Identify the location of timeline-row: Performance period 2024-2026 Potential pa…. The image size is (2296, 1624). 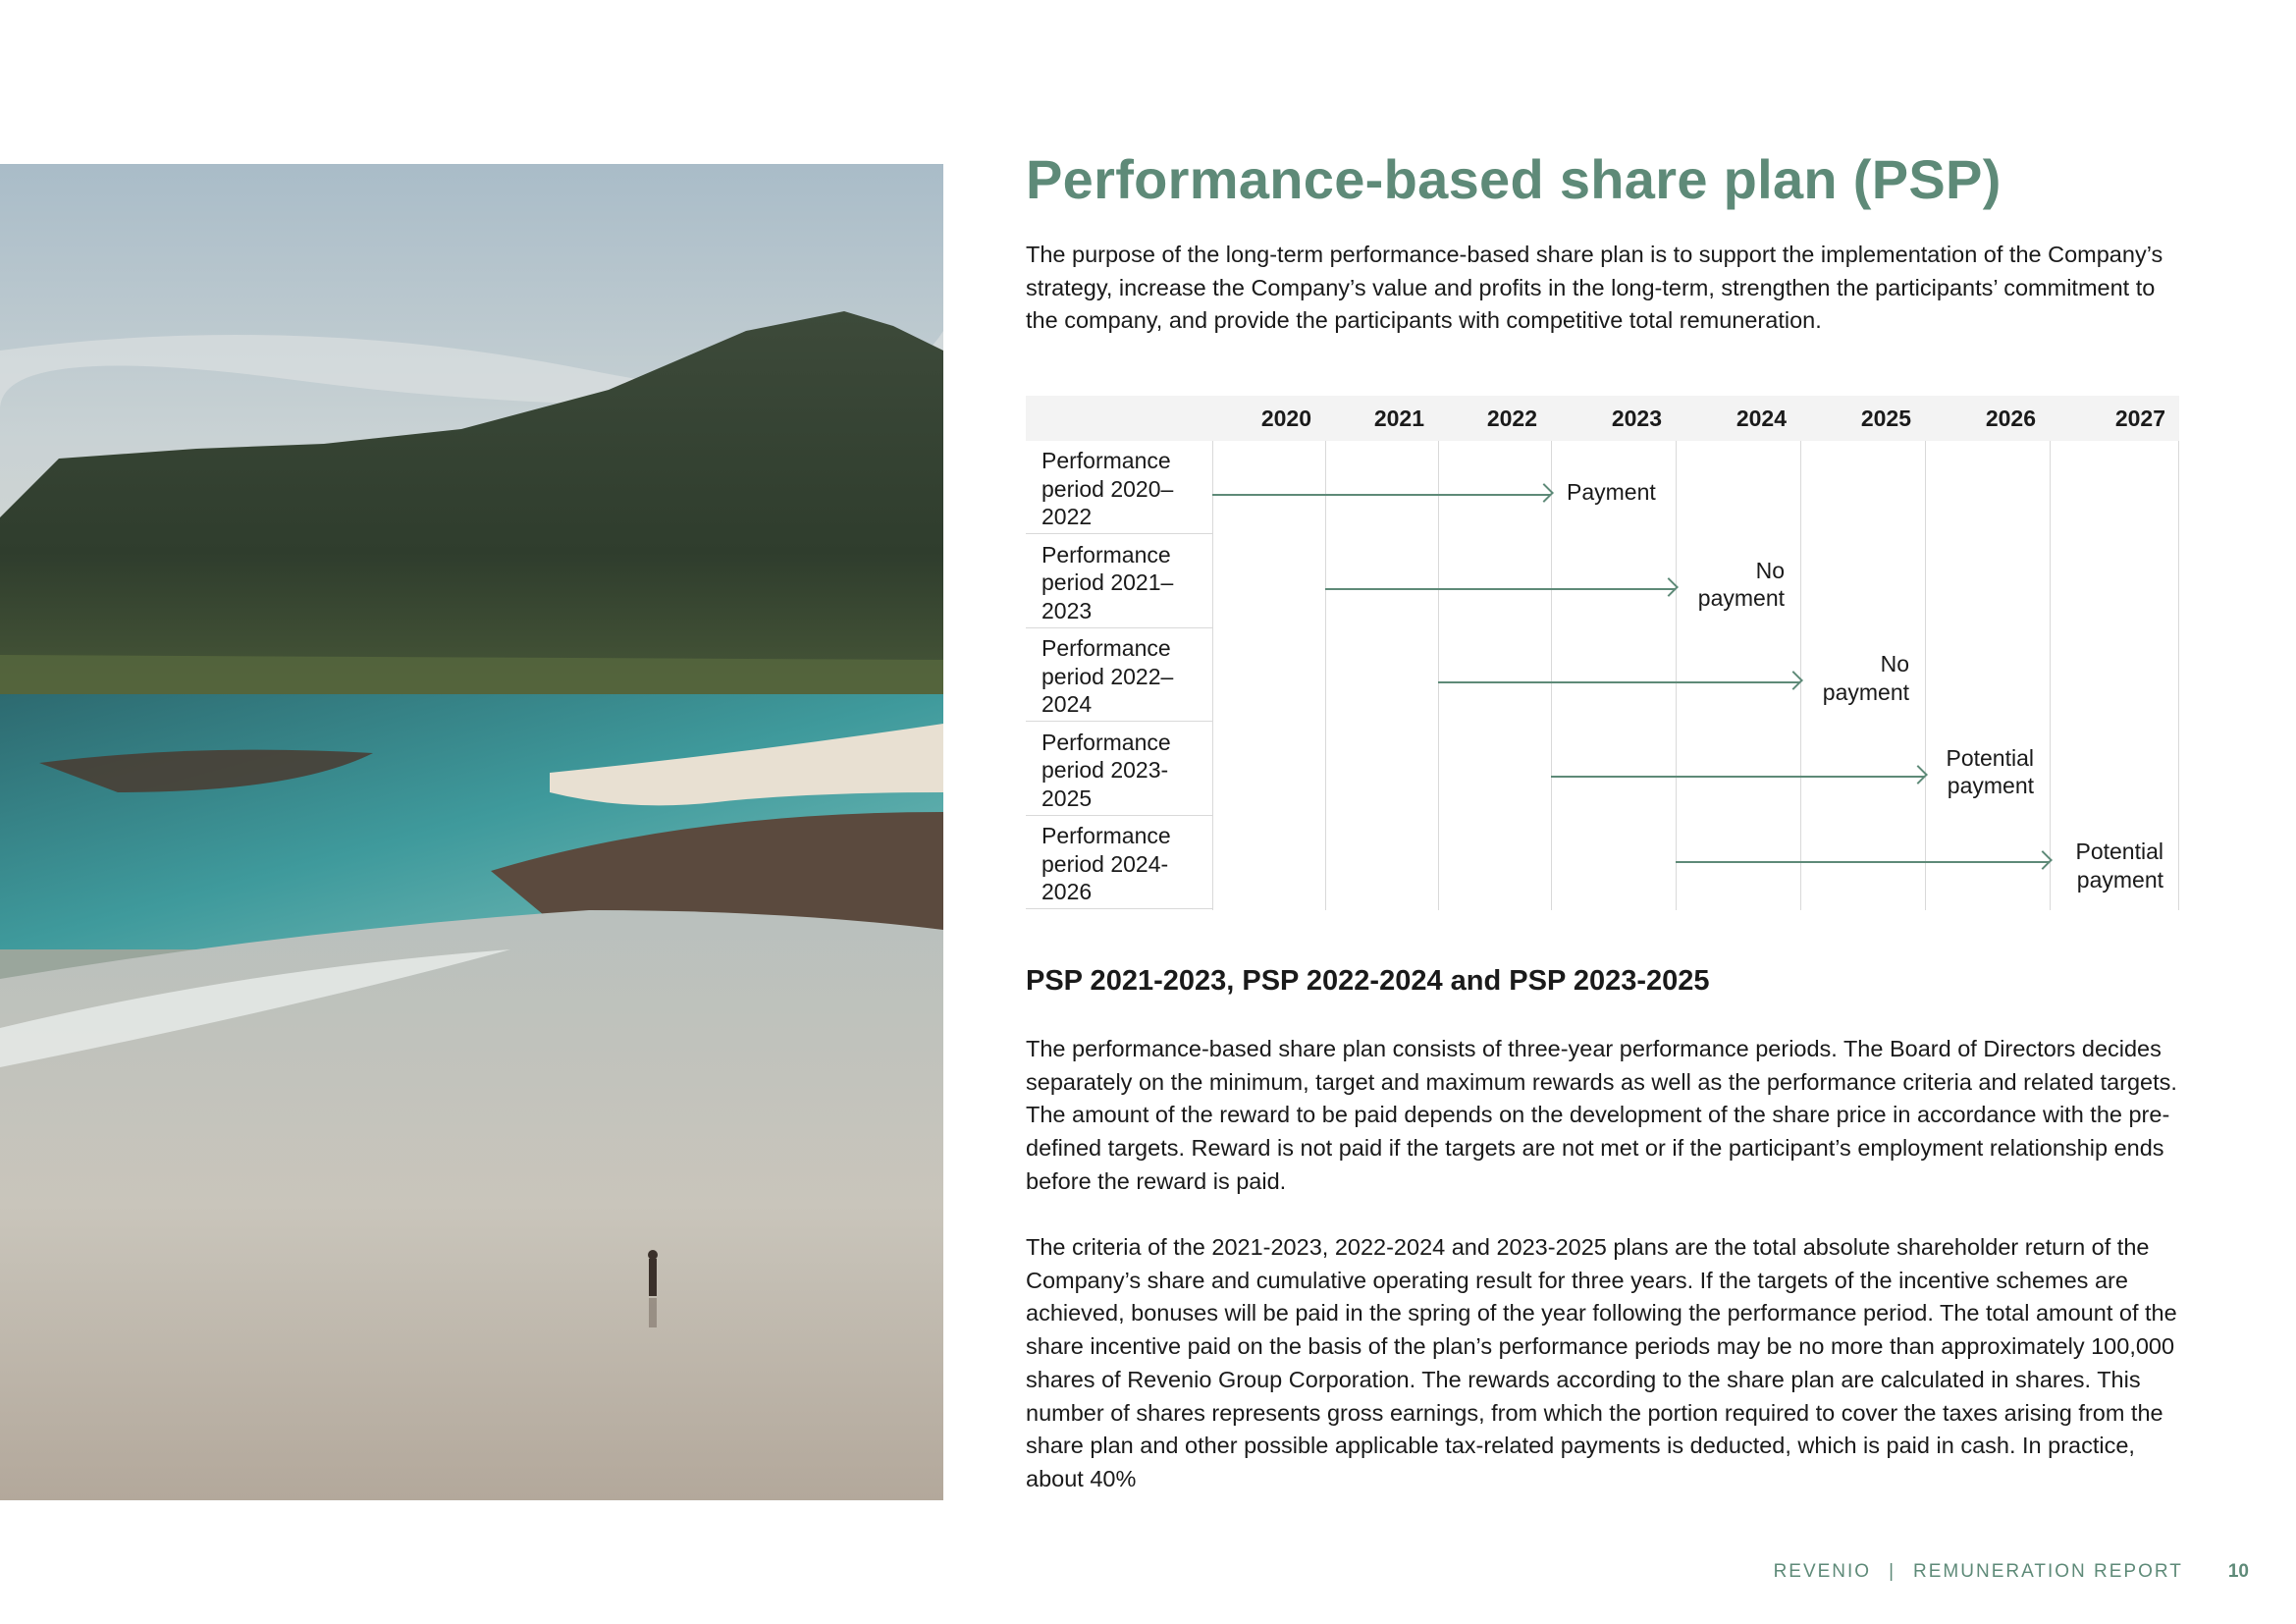
(1603, 862).